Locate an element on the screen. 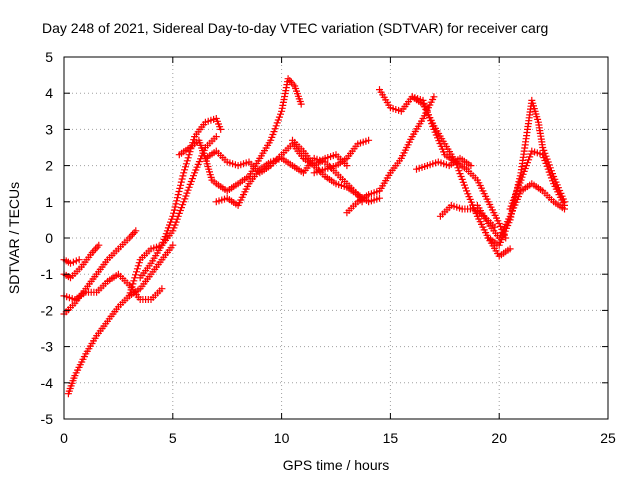 This screenshot has width=640, height=480. y-tick-label: -5 is located at coordinates (47, 419).